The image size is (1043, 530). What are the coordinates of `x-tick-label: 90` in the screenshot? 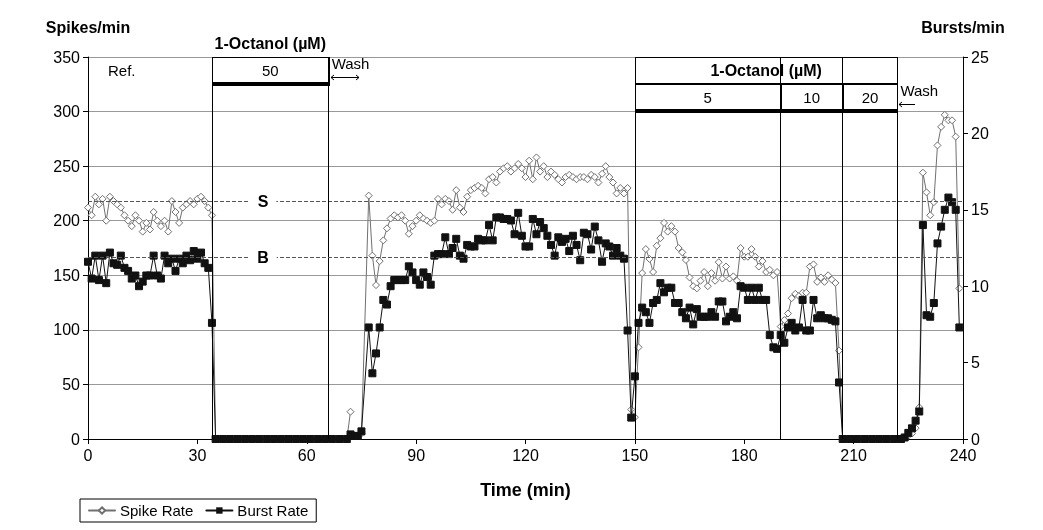 It's located at (416, 455).